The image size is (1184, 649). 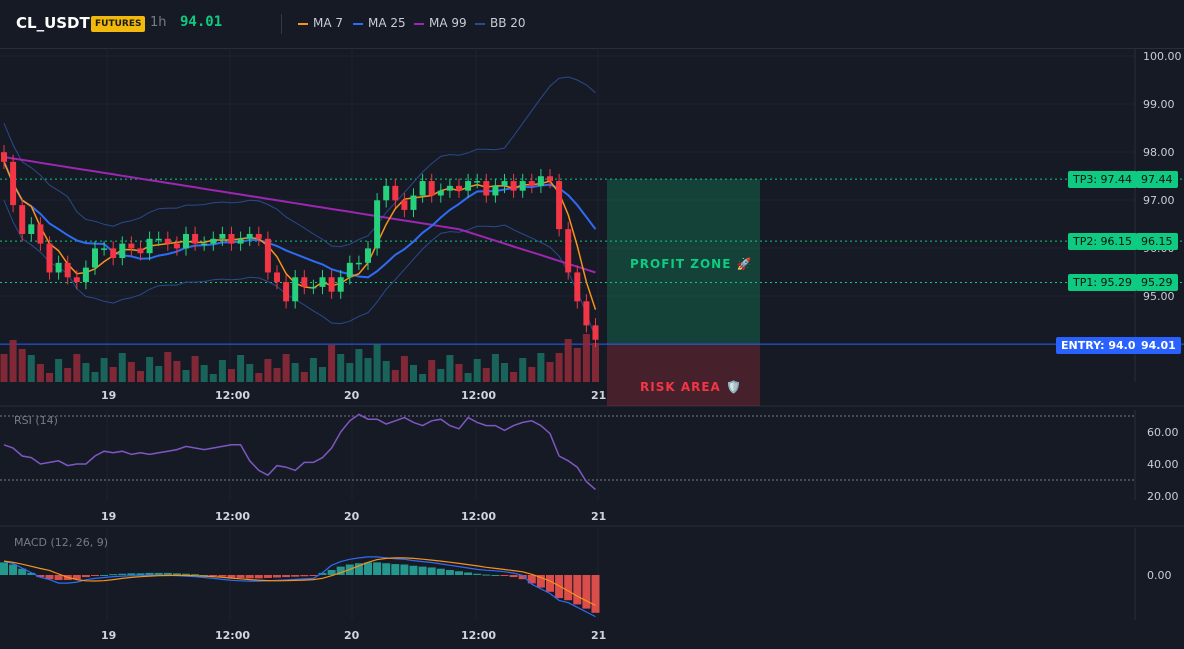 I want to click on legend-ma99: MA 99, so click(x=440, y=23).